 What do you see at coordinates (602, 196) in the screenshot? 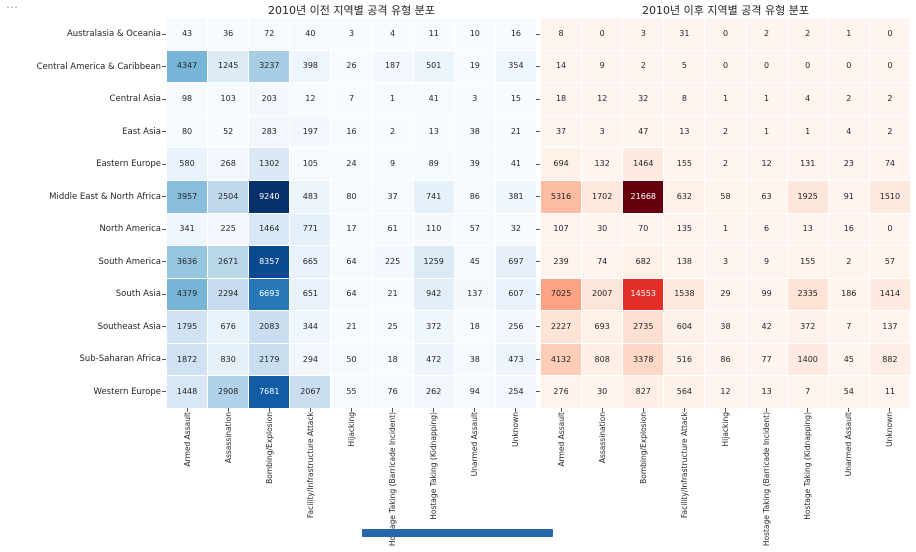
I see `heatmap-cell: 1702` at bounding box center [602, 196].